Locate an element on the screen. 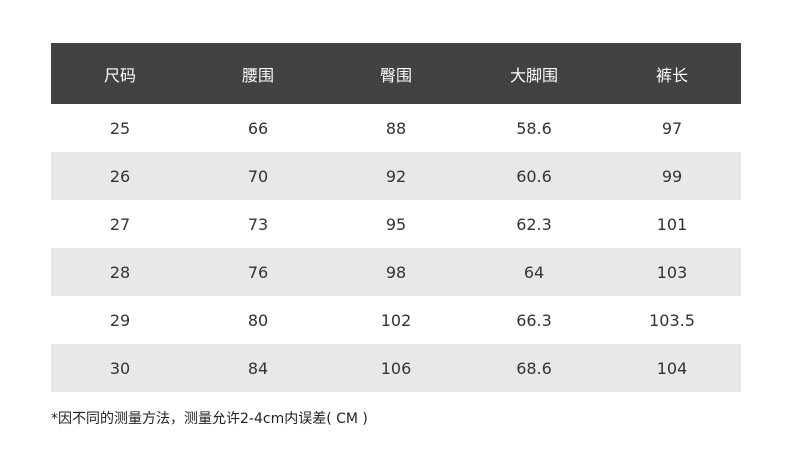 The image size is (790, 472). table-cell: 98 is located at coordinates (396, 272).